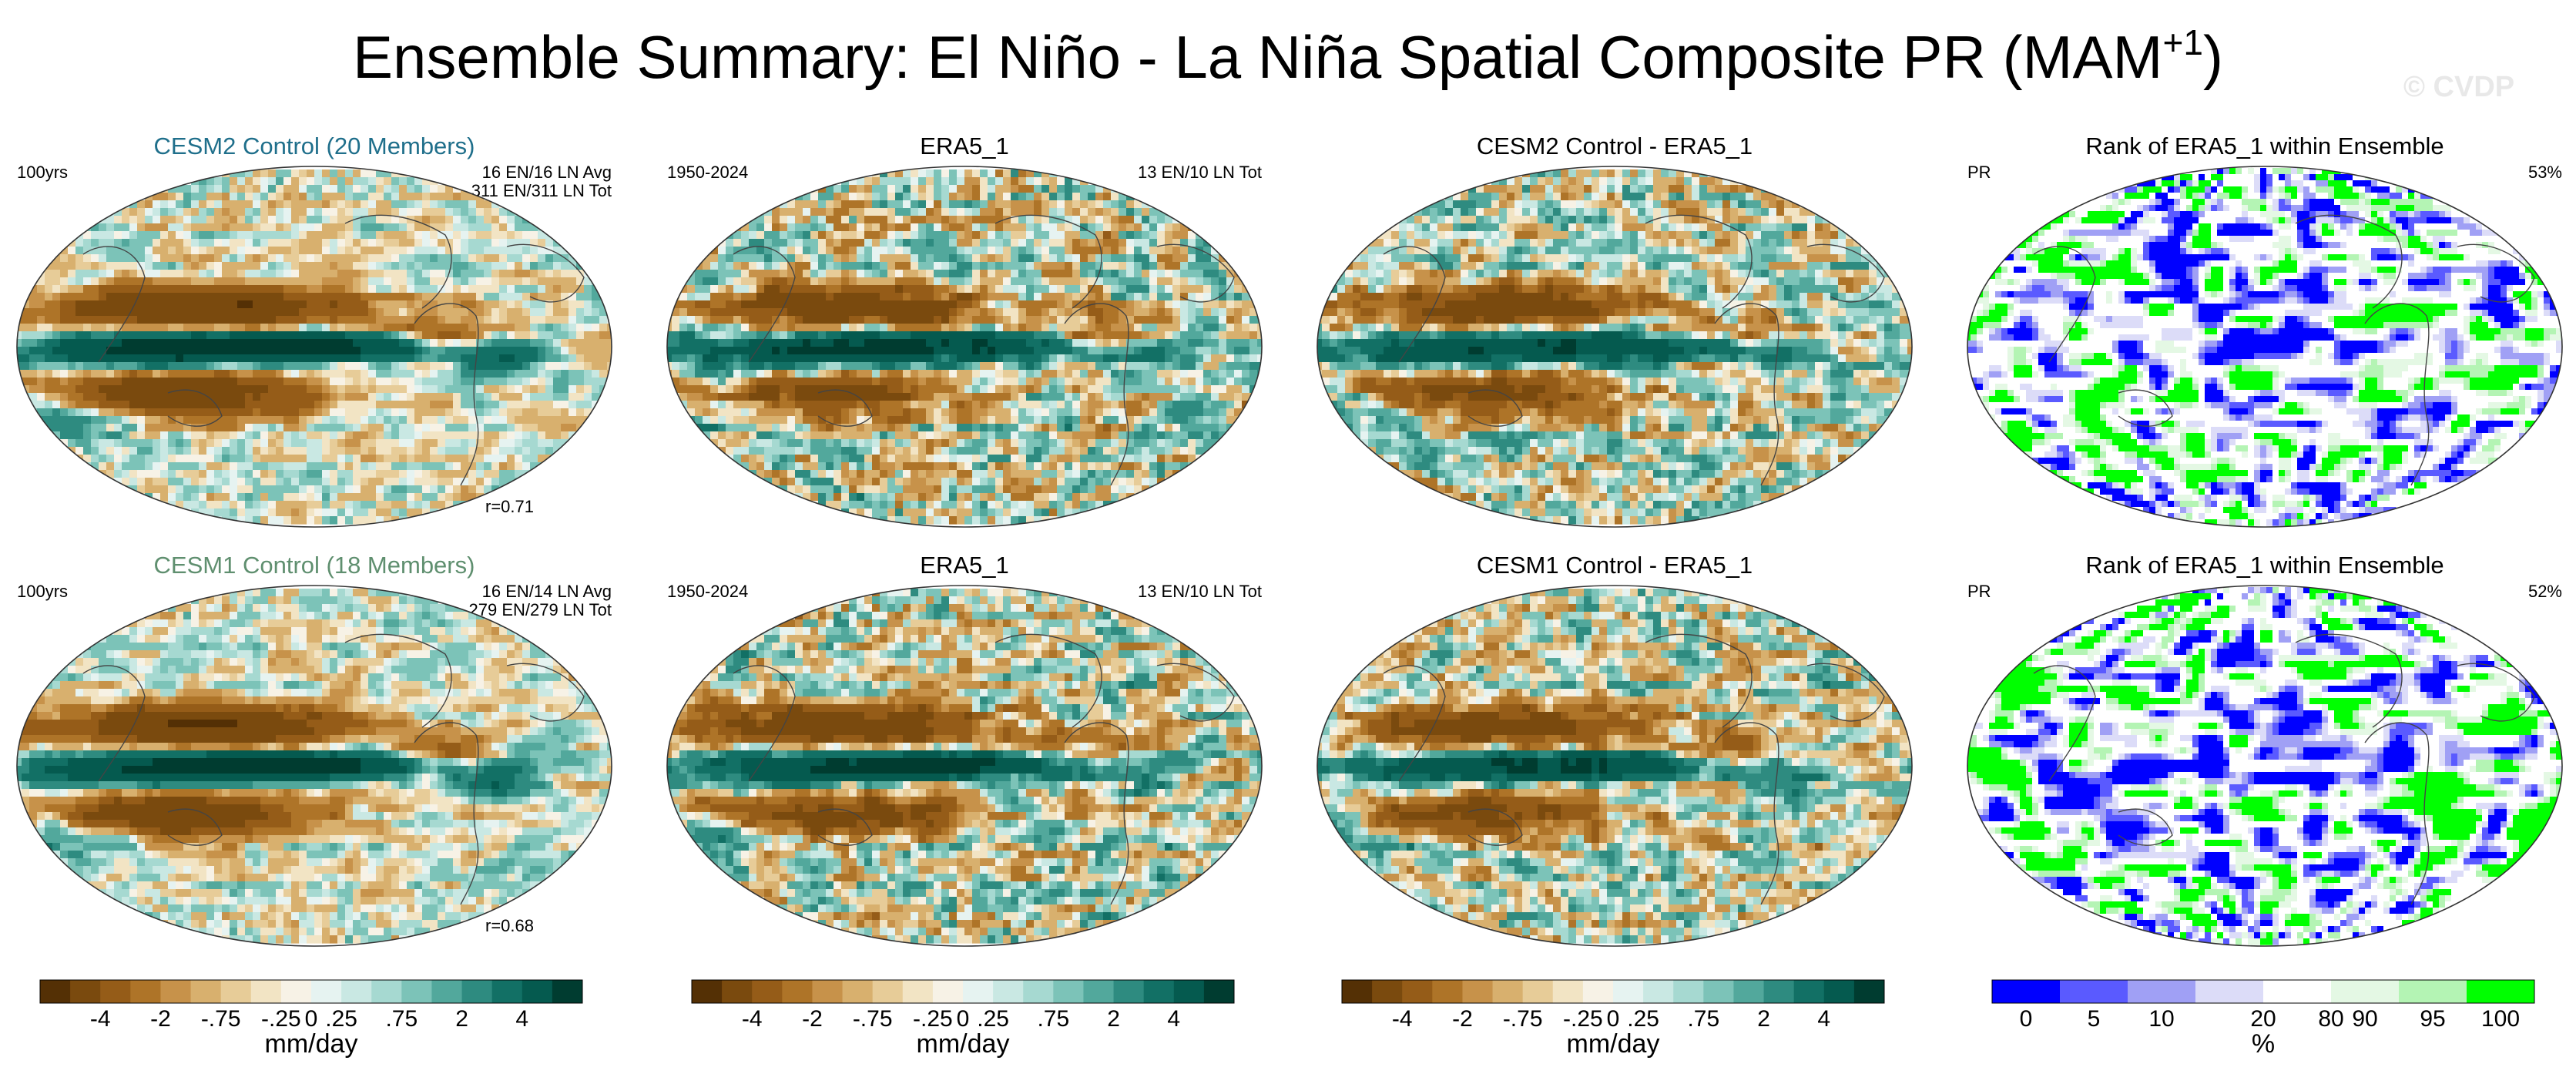  Describe the element at coordinates (963, 1019) in the screenshot. I see `colorbar-tick-label: 0` at that location.